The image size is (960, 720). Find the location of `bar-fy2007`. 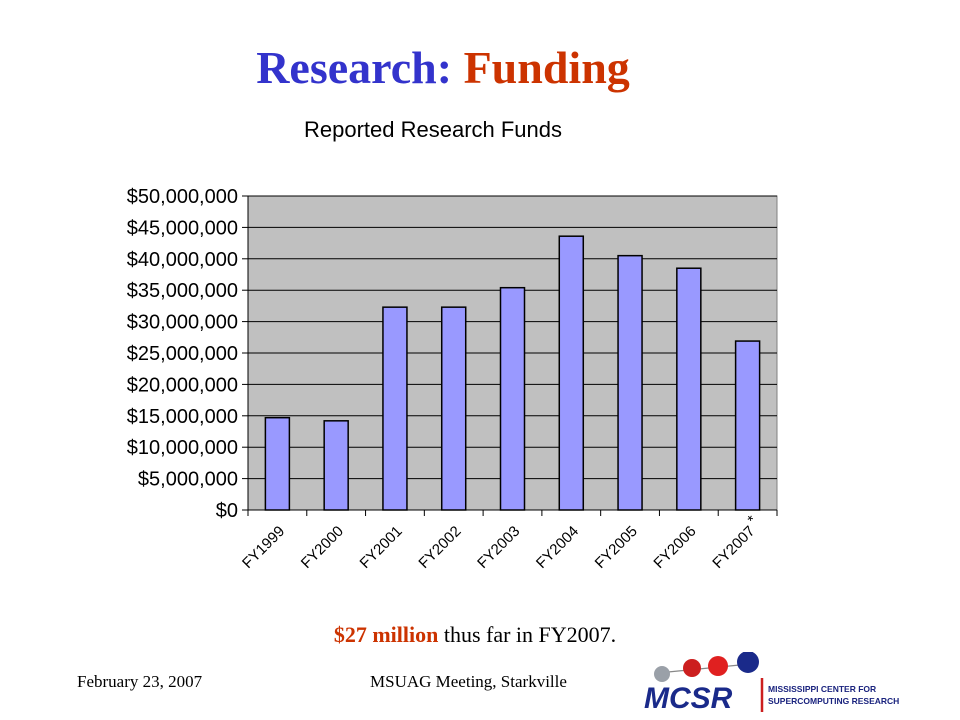

bar-fy2007 is located at coordinates (747, 425).